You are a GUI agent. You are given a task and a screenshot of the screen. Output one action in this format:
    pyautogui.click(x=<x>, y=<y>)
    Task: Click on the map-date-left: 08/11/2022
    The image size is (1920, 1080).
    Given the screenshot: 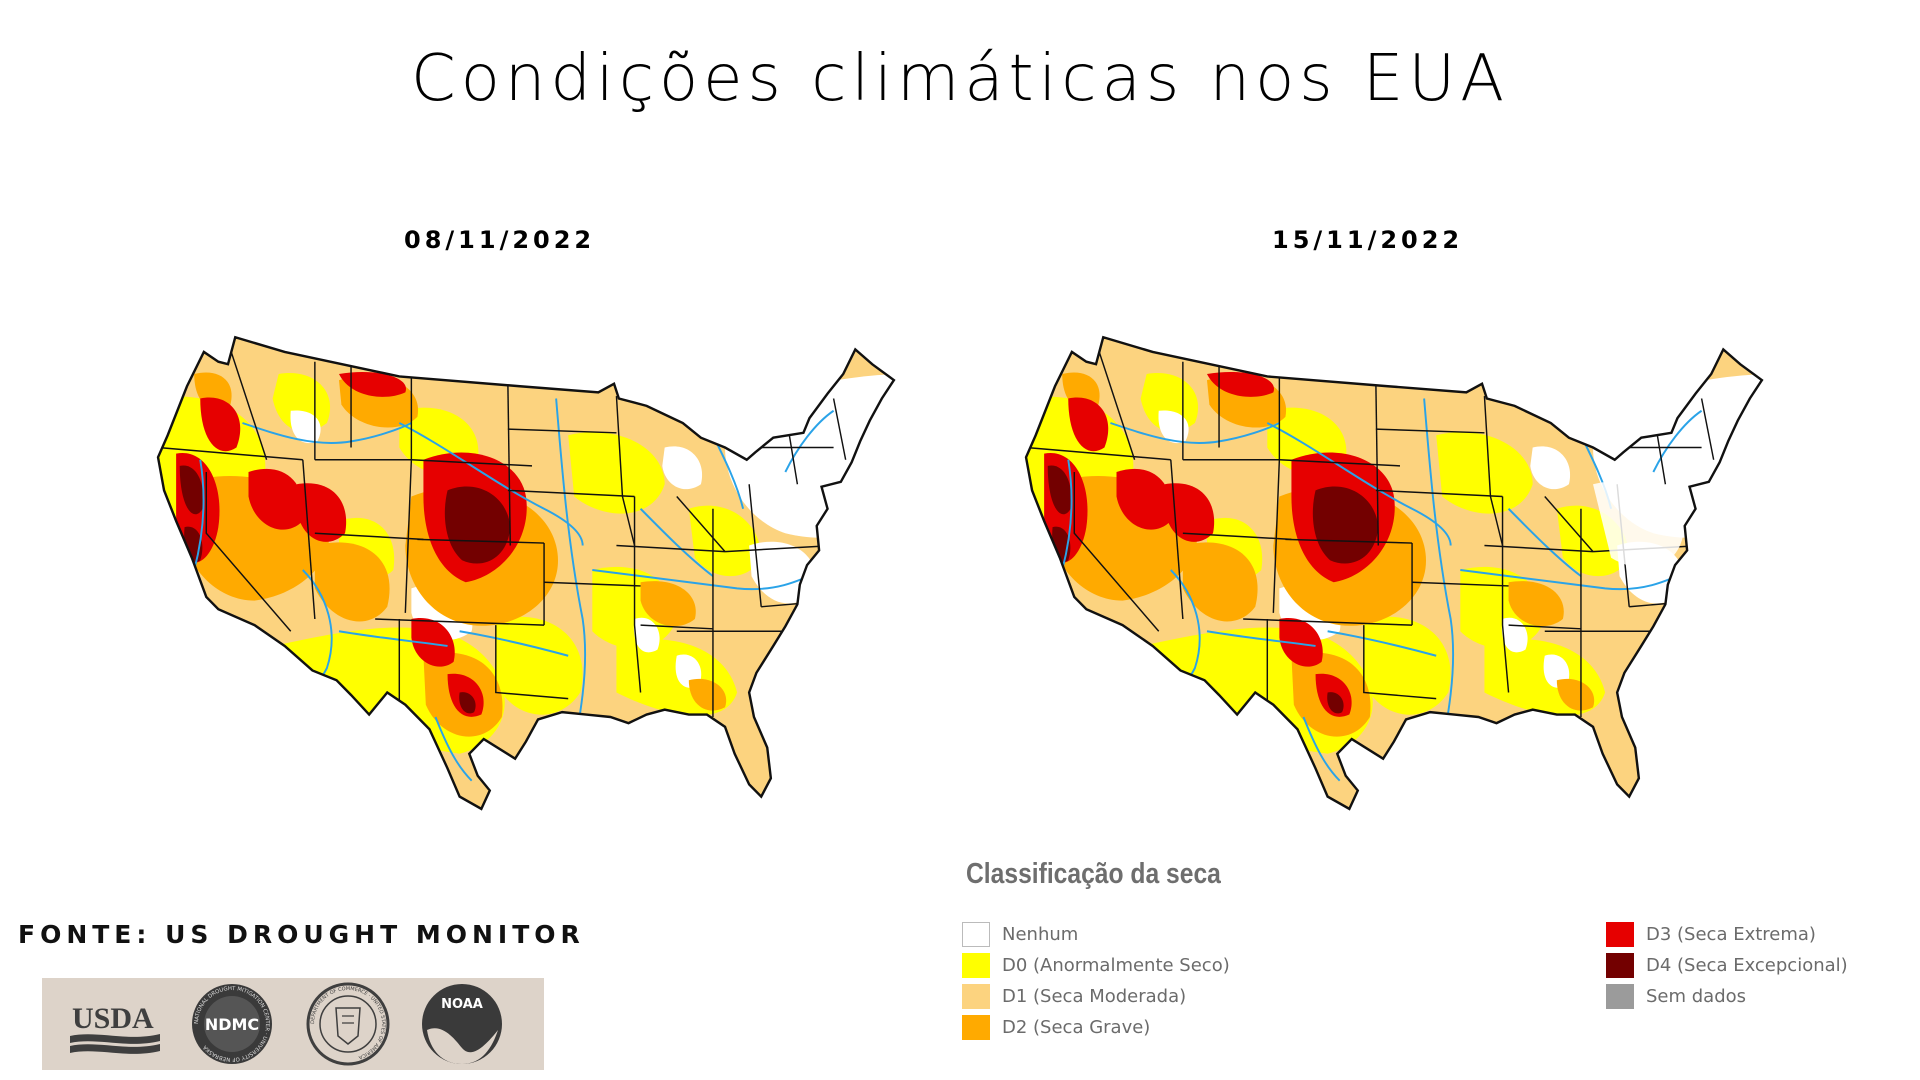 What is the action you would take?
    pyautogui.click(x=500, y=240)
    